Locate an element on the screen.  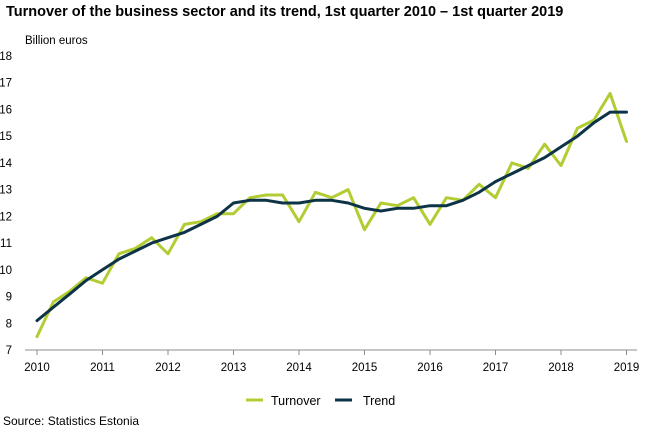
y-axis-label: Billion euros is located at coordinates (56, 41).